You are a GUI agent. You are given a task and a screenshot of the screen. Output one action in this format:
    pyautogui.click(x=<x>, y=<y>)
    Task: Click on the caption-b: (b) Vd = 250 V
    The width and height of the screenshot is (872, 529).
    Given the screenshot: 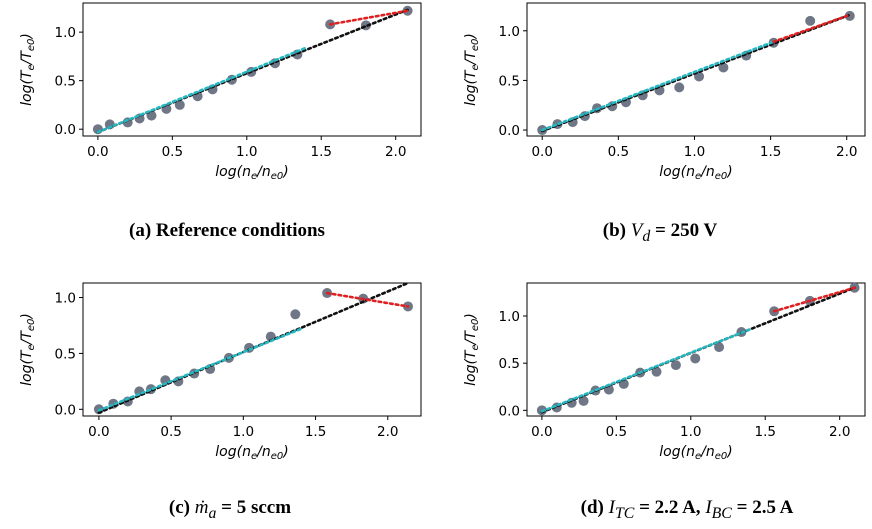 What is the action you would take?
    pyautogui.click(x=660, y=232)
    